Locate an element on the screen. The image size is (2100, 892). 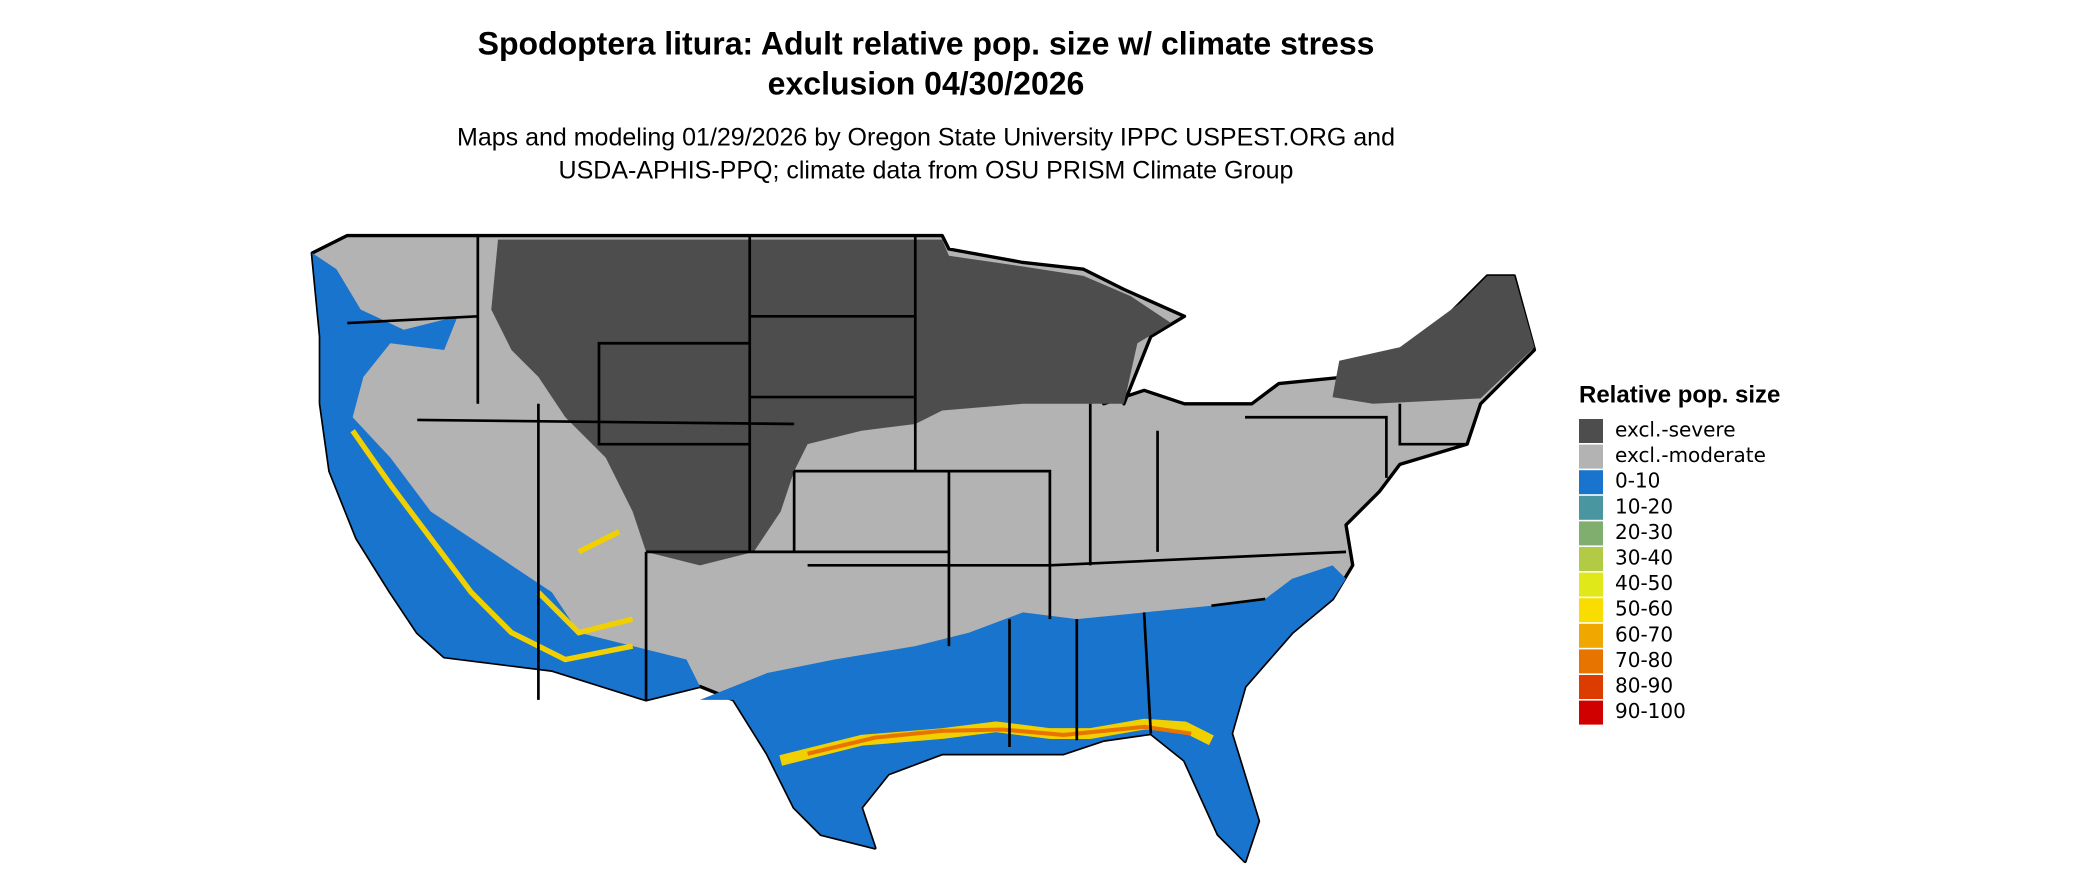
legend-label: 20-30 is located at coordinates (1644, 532).